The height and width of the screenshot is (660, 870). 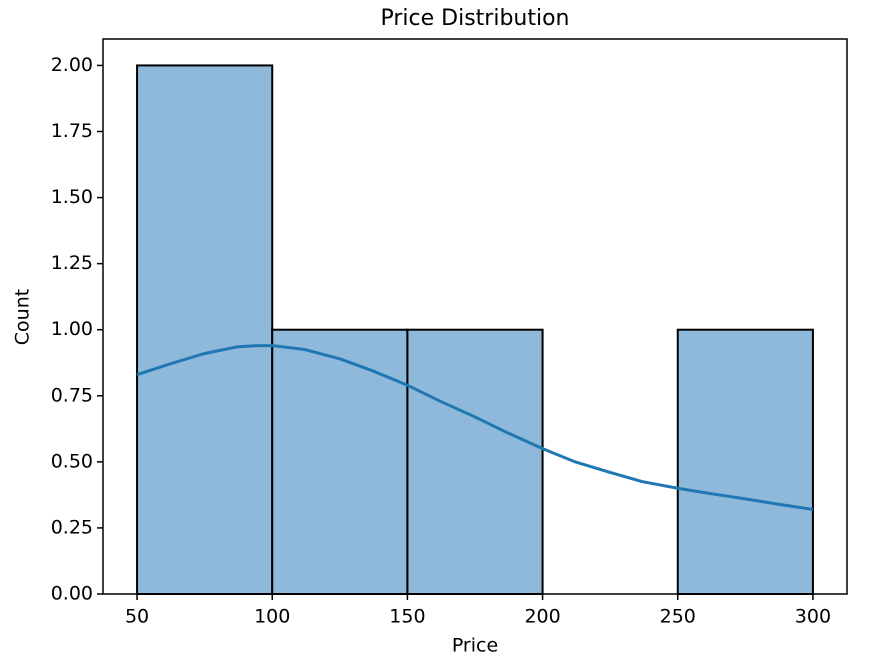 What do you see at coordinates (475, 646) in the screenshot?
I see `x-axis-label: Price` at bounding box center [475, 646].